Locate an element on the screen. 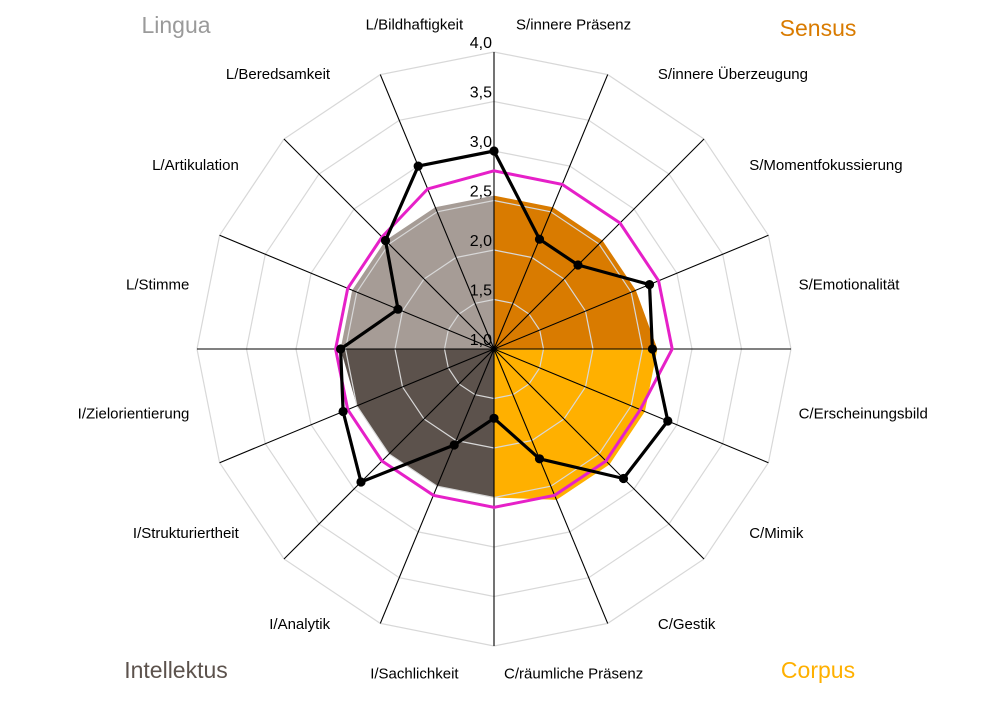  axis-label: C/räumliche Präsenz is located at coordinates (573, 674).